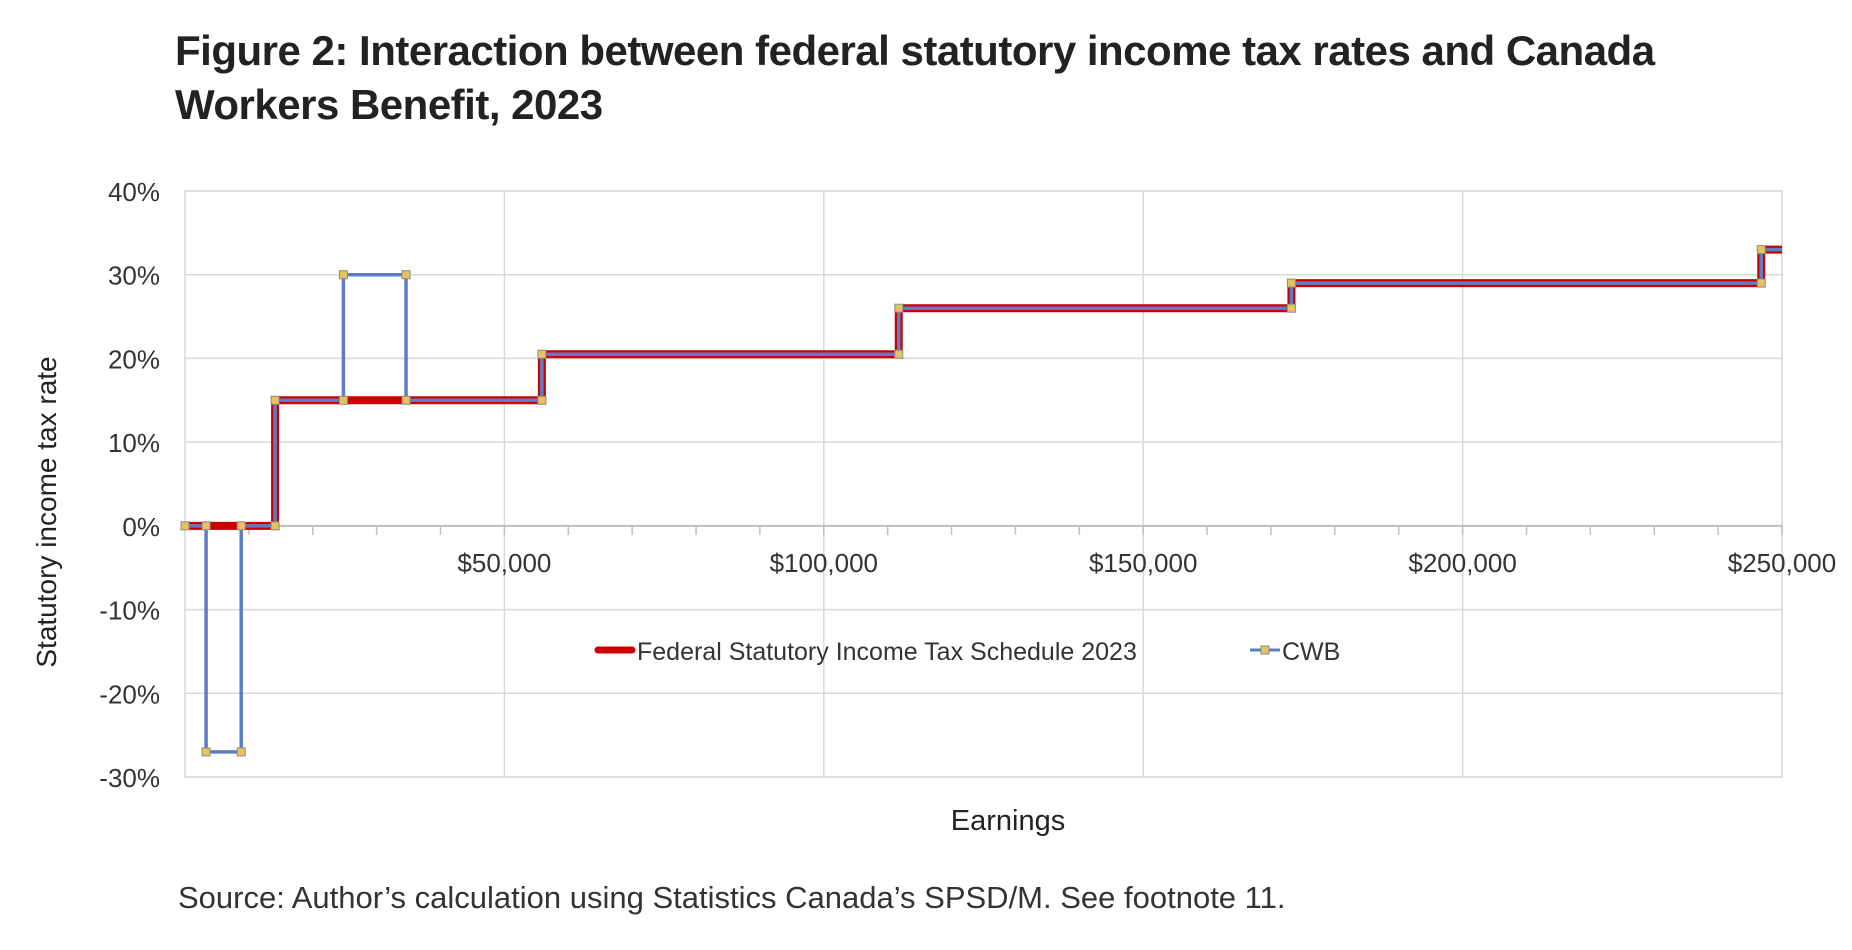 This screenshot has height=950, width=1852. I want to click on y-tick-label: 20%, so click(134, 359).